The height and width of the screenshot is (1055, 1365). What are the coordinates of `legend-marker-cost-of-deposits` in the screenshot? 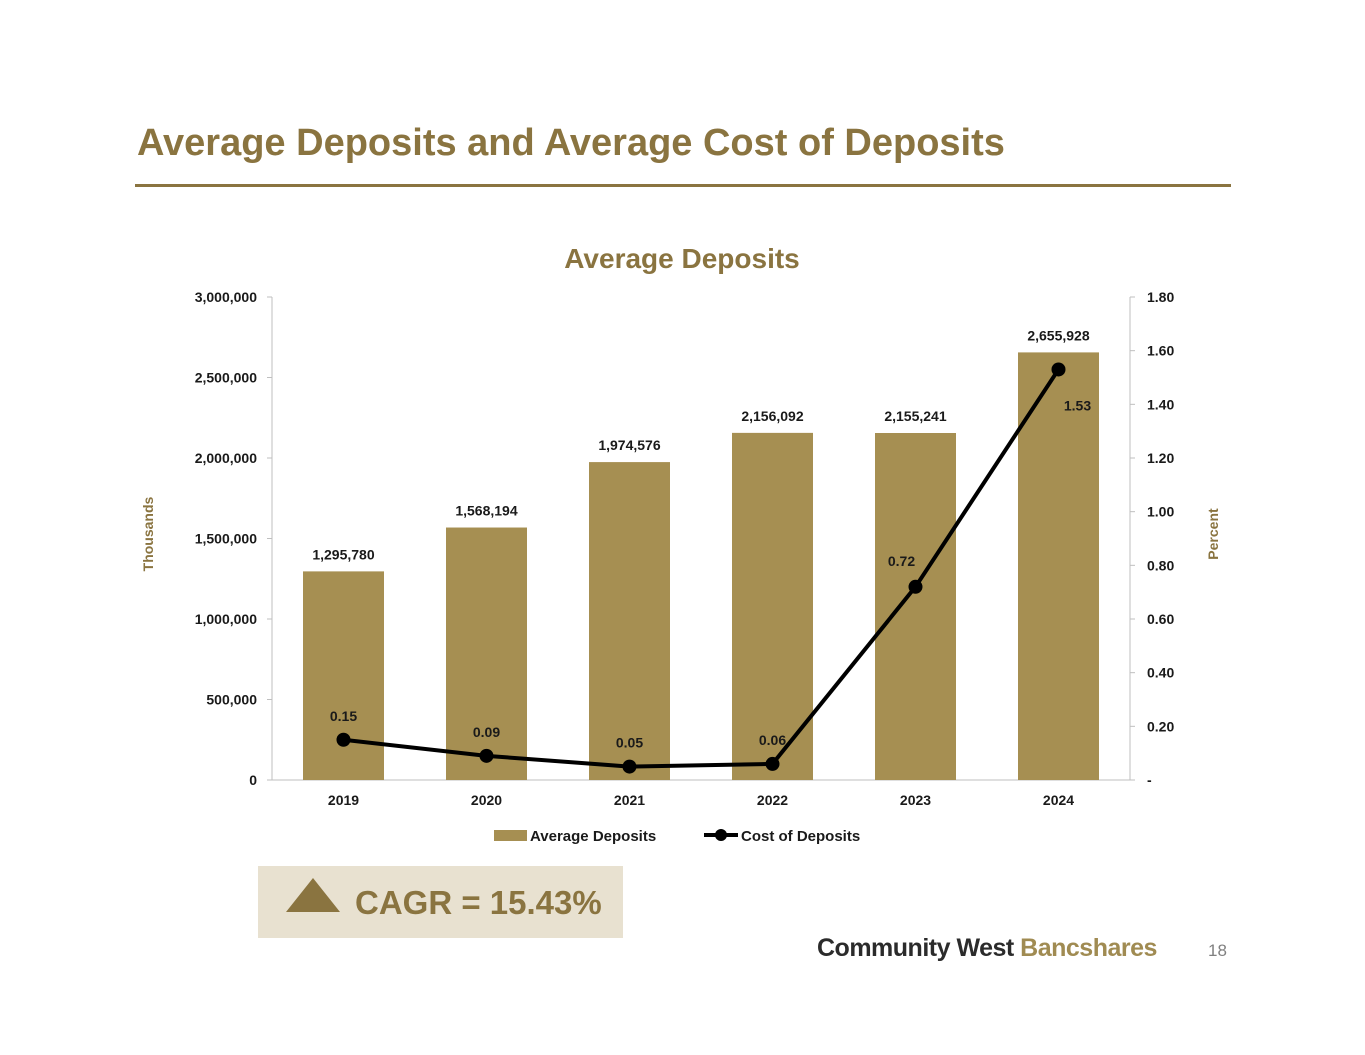 It's located at (721, 835).